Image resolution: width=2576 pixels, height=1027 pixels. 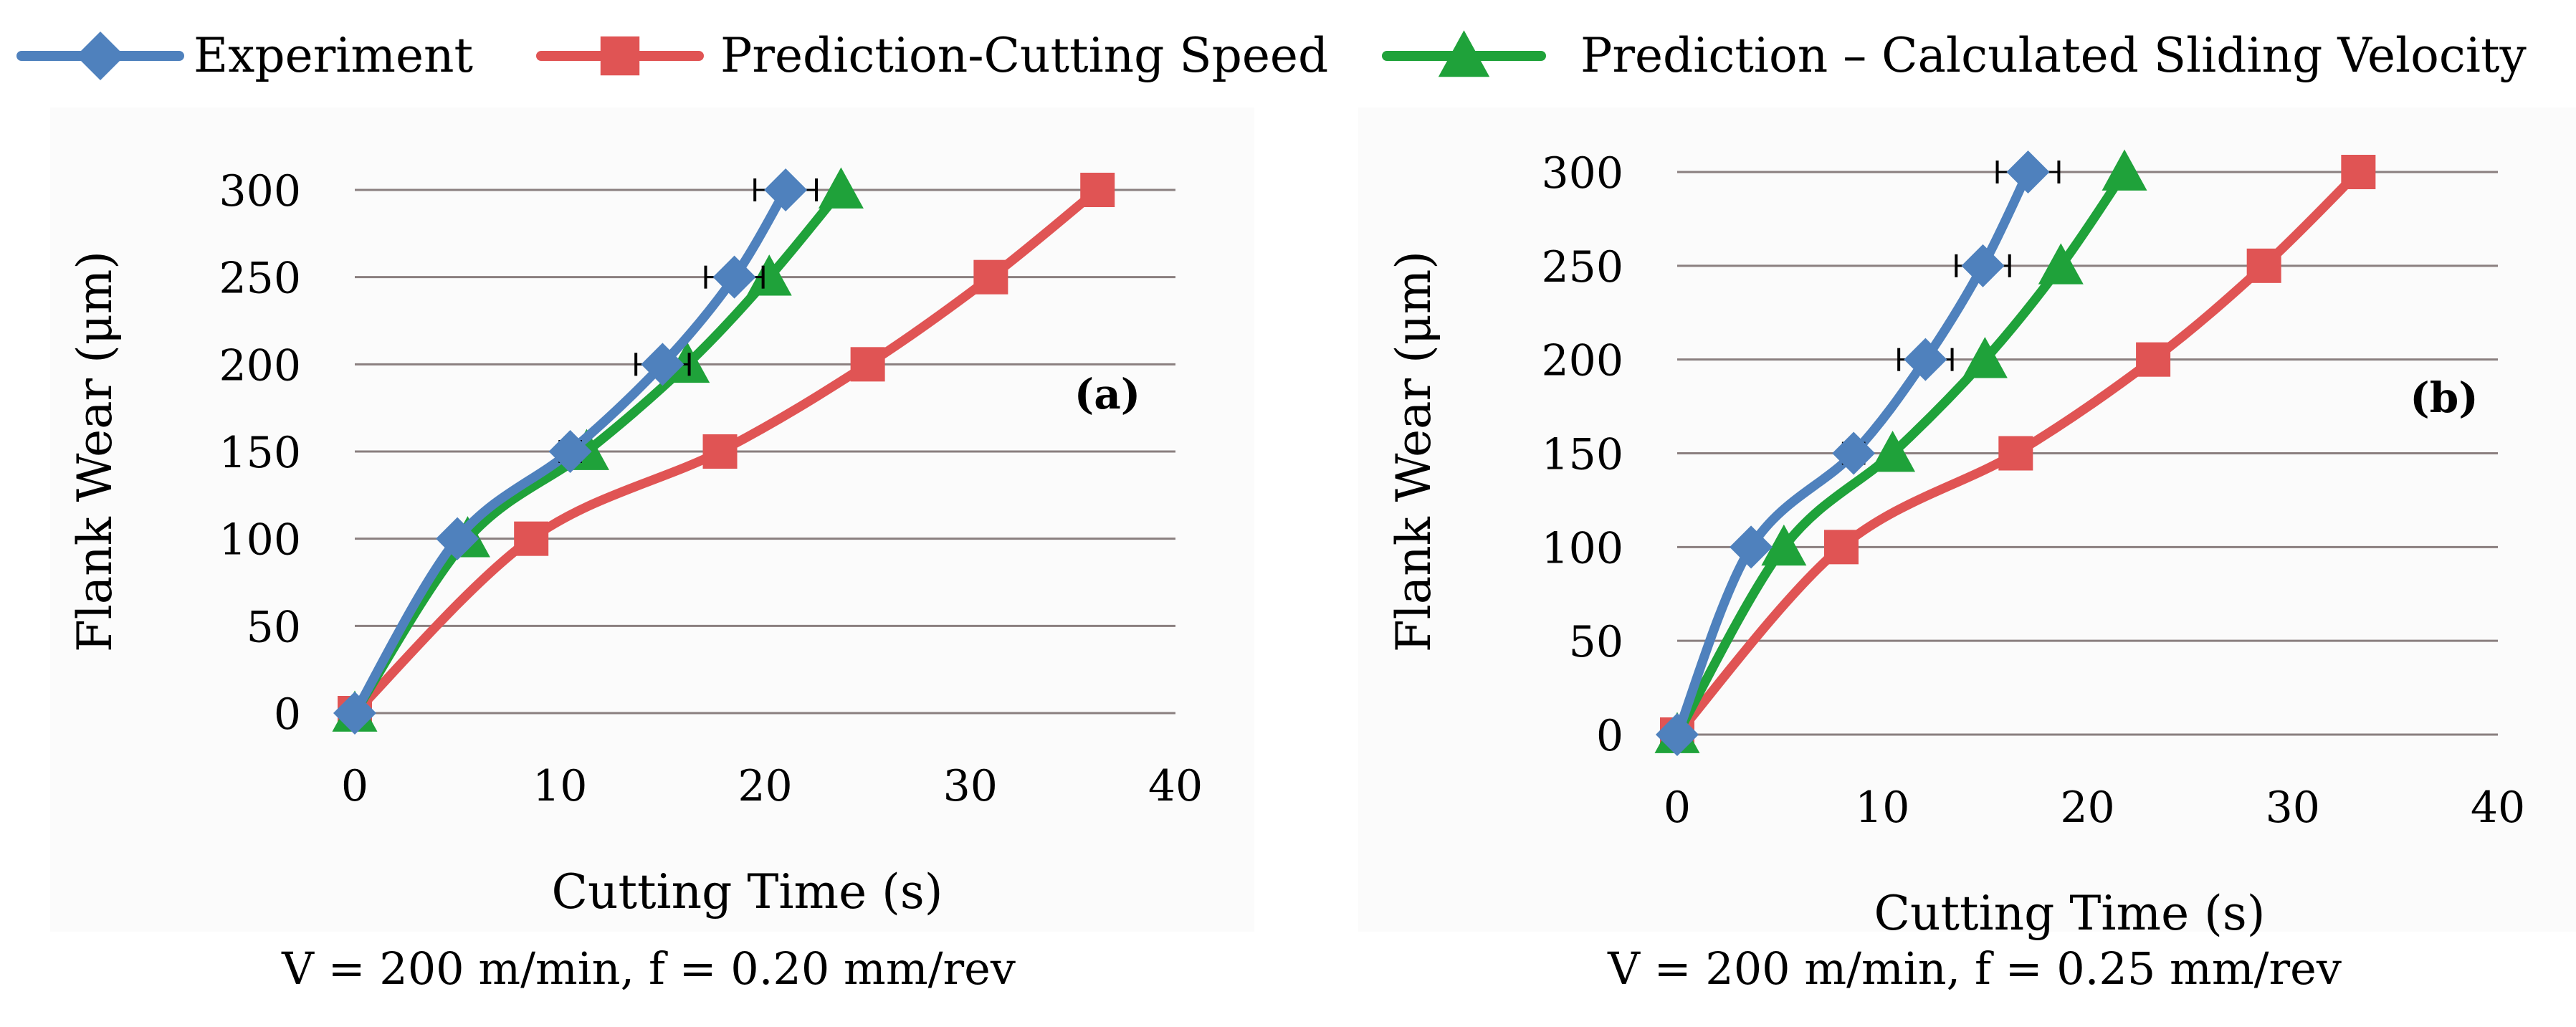 What do you see at coordinates (2444, 397) in the screenshot?
I see `panel-label: (b)` at bounding box center [2444, 397].